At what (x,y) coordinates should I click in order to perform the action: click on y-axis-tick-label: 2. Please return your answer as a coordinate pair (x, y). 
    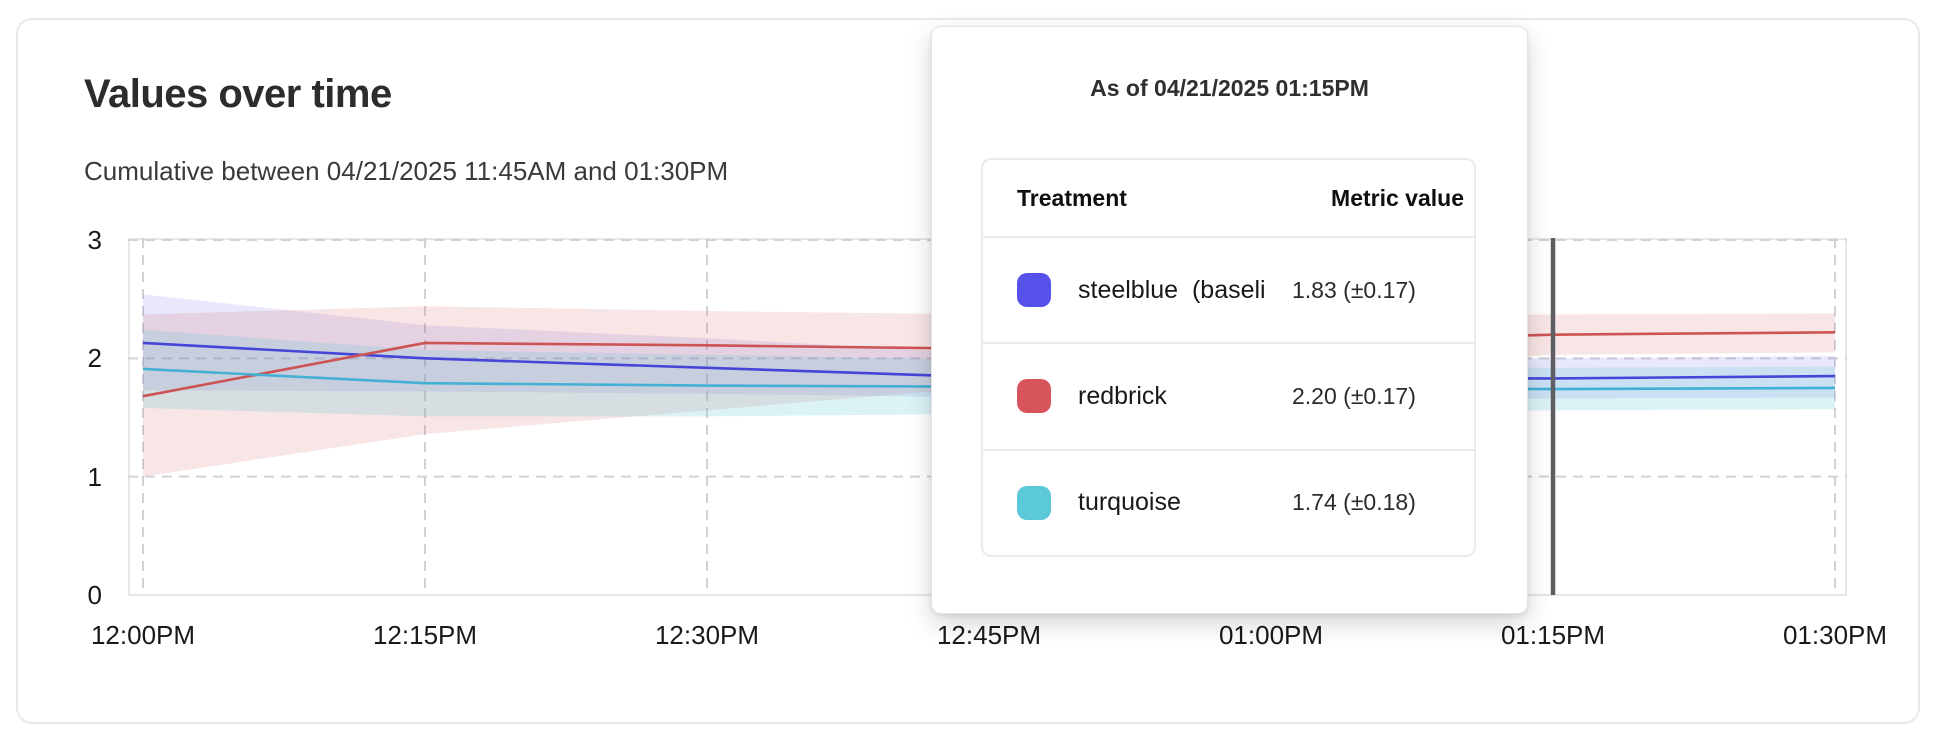
    Looking at the image, I should click on (94, 358).